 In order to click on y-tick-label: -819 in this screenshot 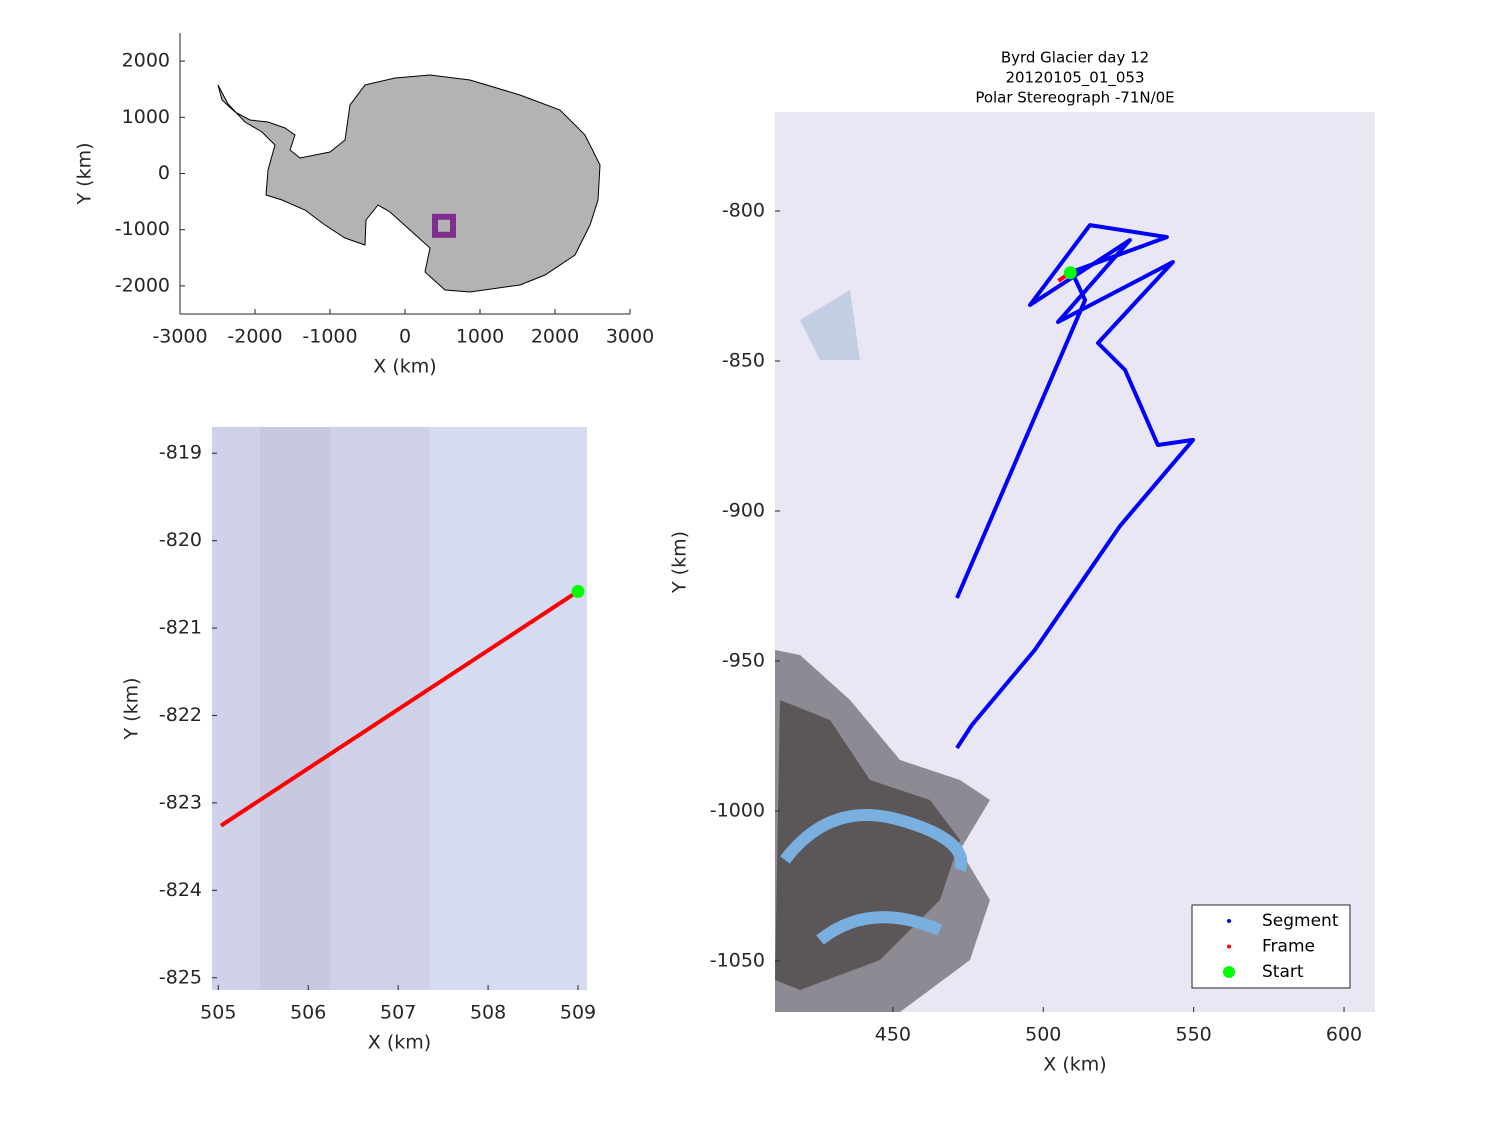, I will do `click(180, 453)`.